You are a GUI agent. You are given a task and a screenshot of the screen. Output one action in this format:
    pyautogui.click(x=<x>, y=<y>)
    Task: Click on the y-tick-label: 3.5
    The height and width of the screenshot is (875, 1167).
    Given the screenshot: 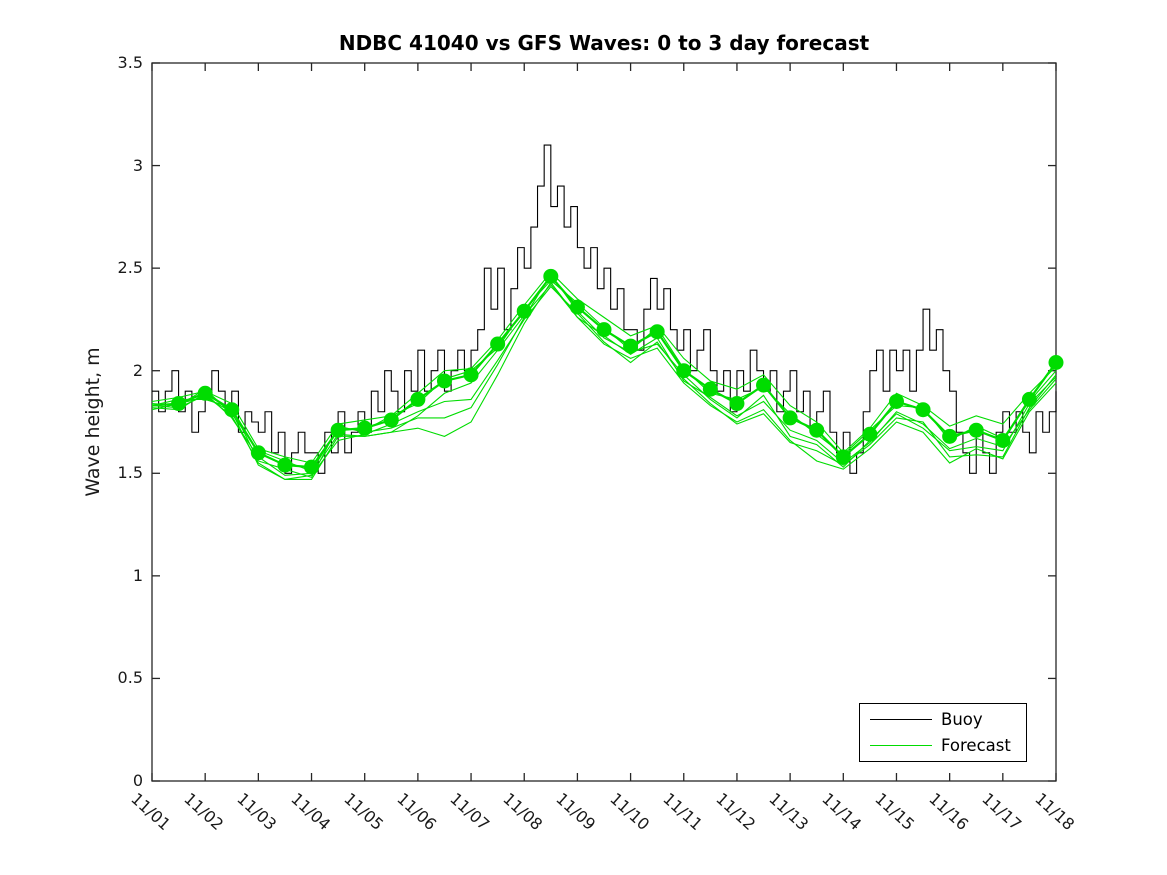 What is the action you would take?
    pyautogui.click(x=130, y=62)
    